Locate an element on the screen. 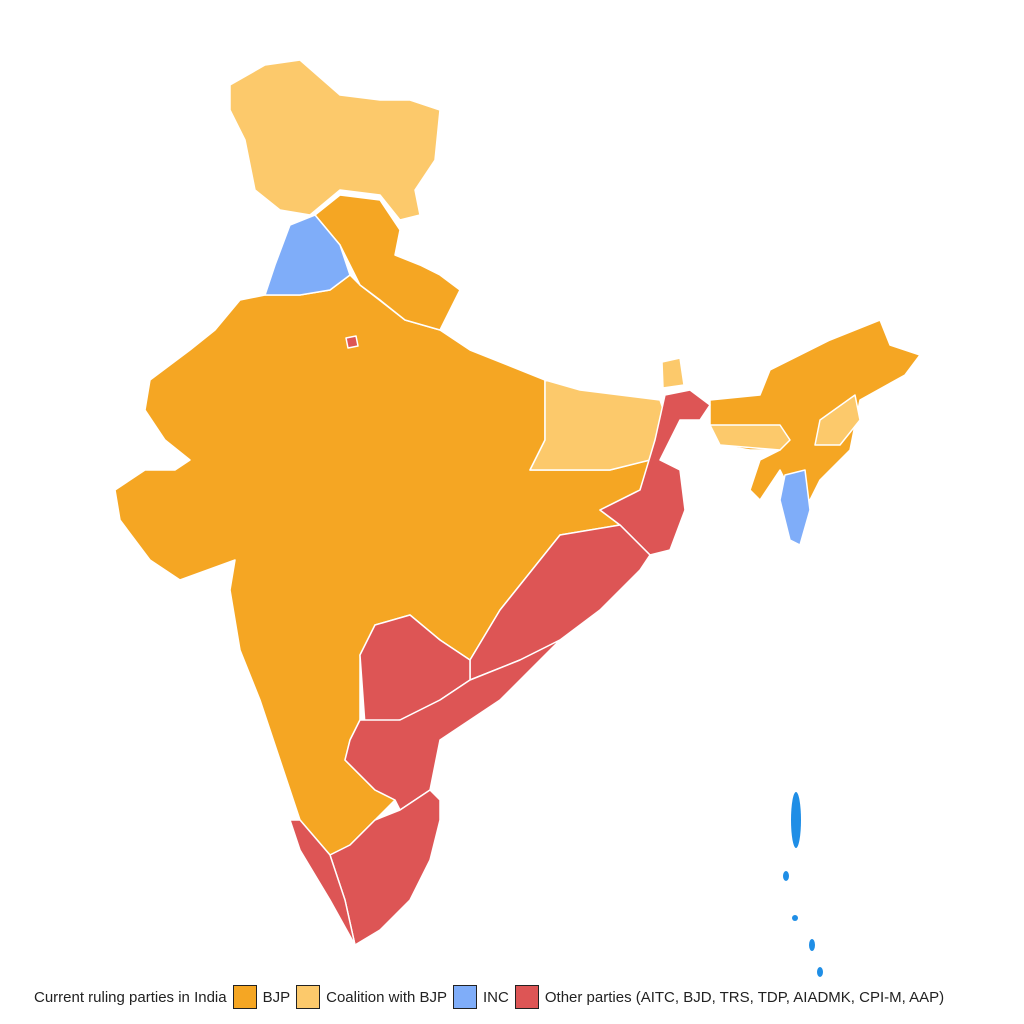 The width and height of the screenshot is (1024, 1024). legend-label: INC is located at coordinates (496, 997).